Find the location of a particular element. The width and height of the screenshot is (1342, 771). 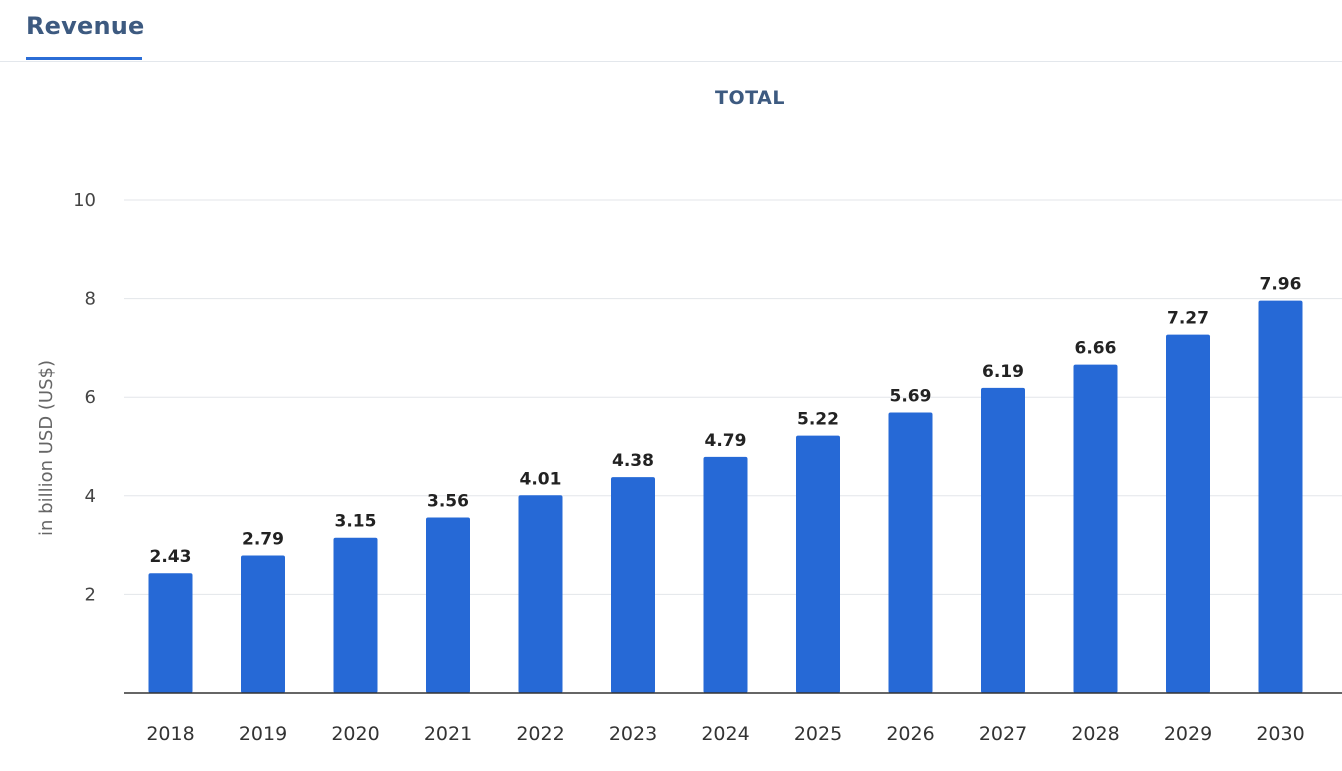

tab-revenue: Revenue is located at coordinates (85, 26).